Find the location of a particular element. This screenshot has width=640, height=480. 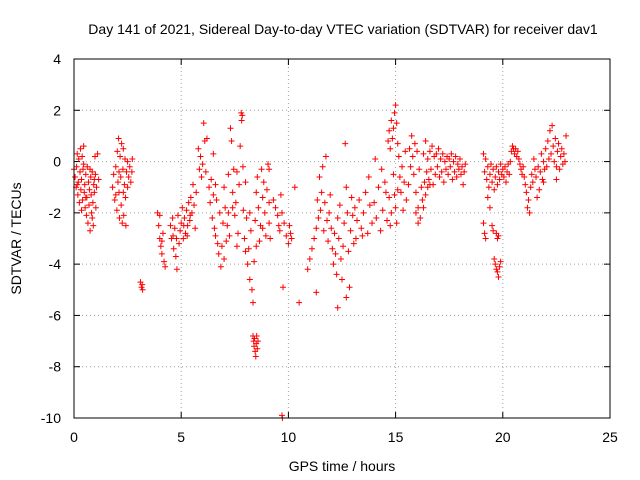

y-tick-label: 0 is located at coordinates (57, 162).